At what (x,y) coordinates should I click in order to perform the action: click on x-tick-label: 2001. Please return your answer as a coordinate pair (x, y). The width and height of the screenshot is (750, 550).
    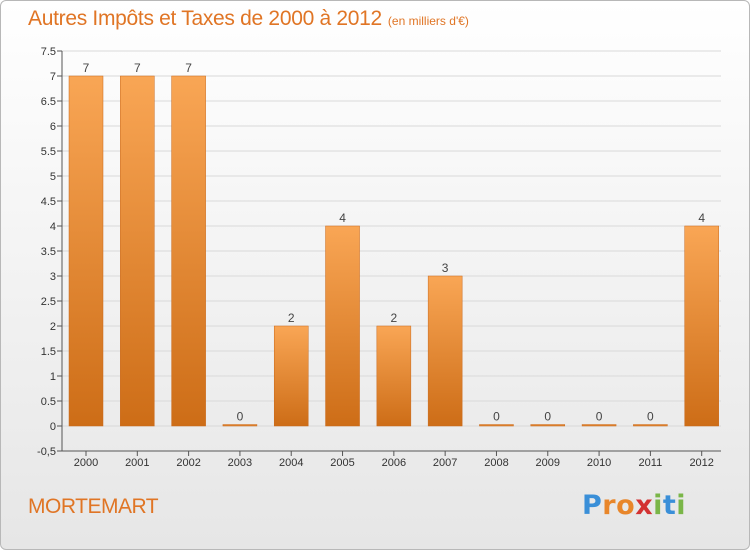
    Looking at the image, I should click on (137, 463).